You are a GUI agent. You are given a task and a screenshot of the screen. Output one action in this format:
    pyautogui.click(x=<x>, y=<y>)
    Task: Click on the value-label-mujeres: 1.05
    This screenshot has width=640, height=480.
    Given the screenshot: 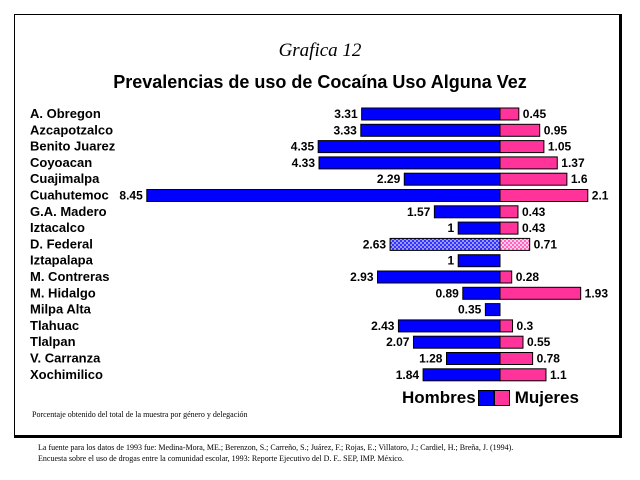 What is the action you would take?
    pyautogui.click(x=560, y=147)
    